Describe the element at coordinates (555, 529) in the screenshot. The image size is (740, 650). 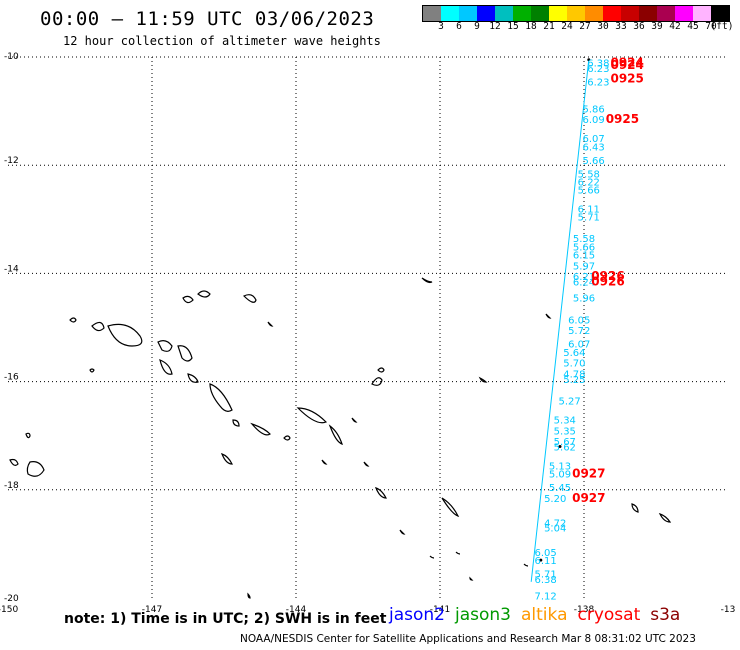
I see `wave-height-label: 5.04` at that location.